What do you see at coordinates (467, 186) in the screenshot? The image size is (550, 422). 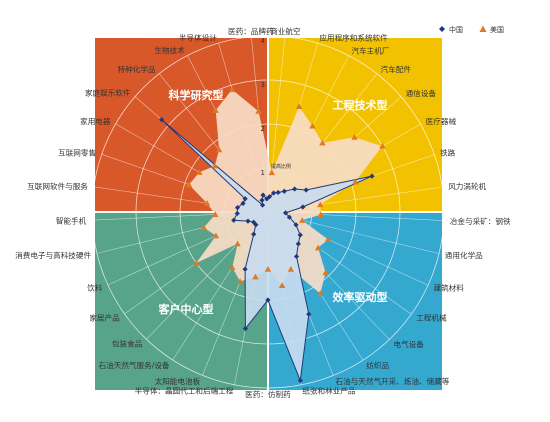 I see `category-label: 风力涡轮机` at bounding box center [467, 186].